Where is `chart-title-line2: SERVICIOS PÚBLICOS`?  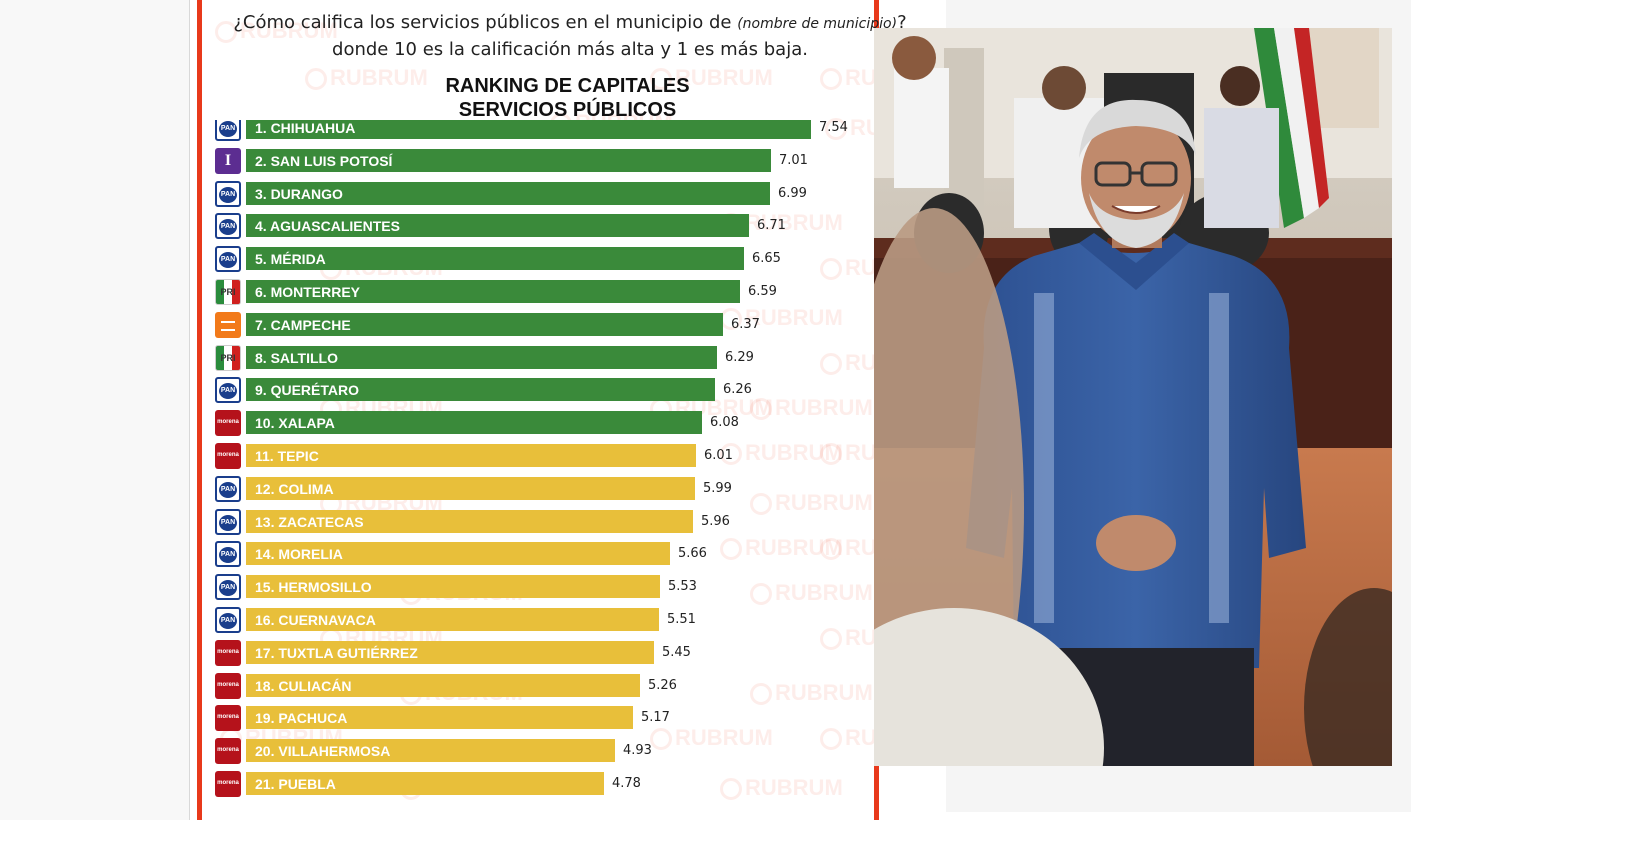
chart-title-line2: SERVICIOS PÚBLICOS is located at coordinates (567, 110).